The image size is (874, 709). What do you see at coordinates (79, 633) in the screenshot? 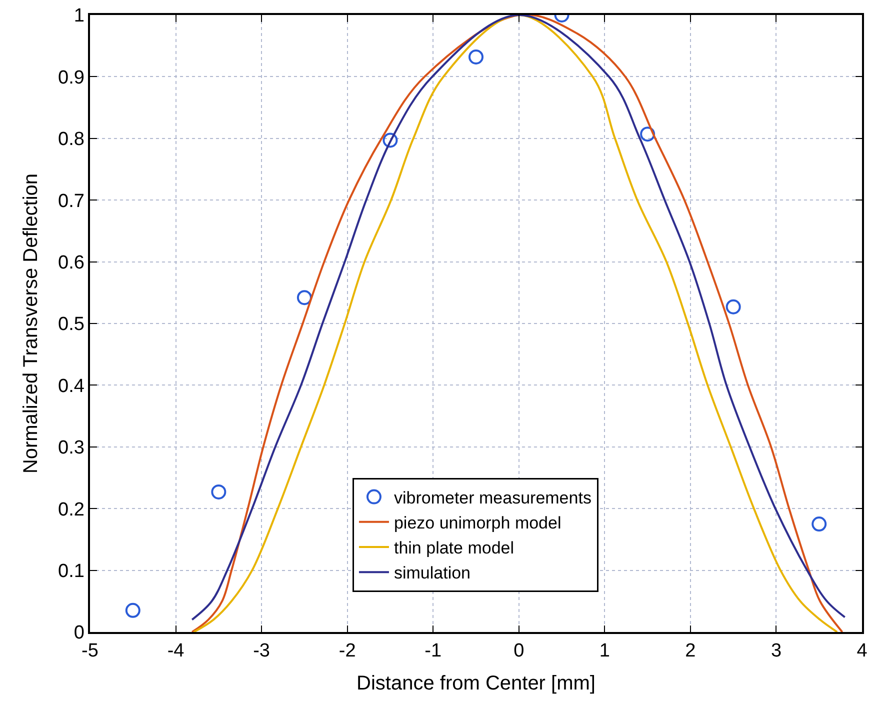
I see `y-tick-label: 0` at bounding box center [79, 633].